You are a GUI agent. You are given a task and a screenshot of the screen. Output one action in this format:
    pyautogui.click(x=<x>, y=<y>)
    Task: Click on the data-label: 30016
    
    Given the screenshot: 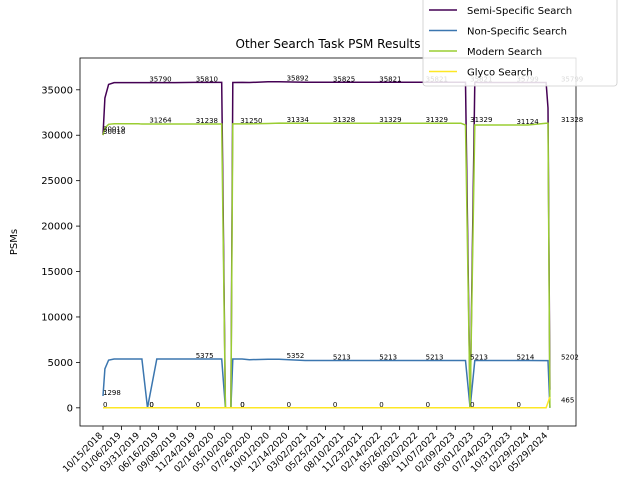 What is the action you would take?
    pyautogui.click(x=114, y=132)
    